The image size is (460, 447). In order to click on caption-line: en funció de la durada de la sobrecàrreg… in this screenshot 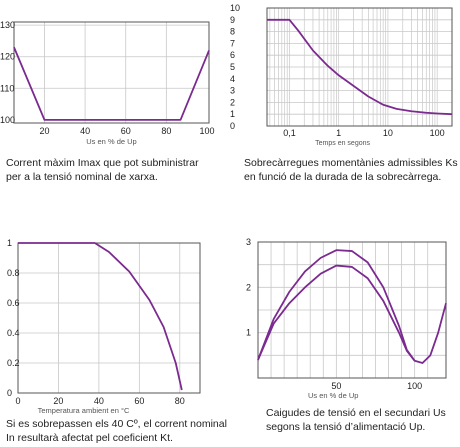, I will do `click(343, 177)`.